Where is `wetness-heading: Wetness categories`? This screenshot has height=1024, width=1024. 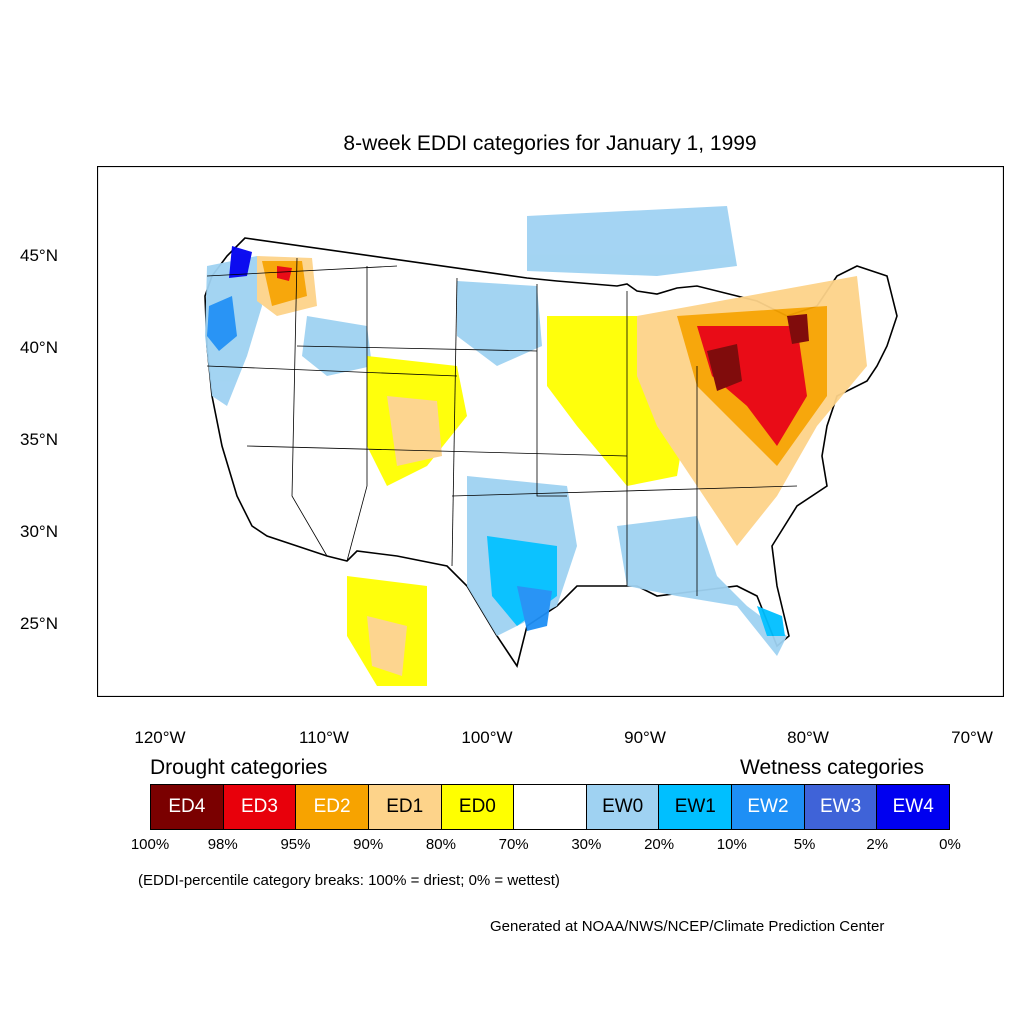
wetness-heading: Wetness categories is located at coordinates (832, 767).